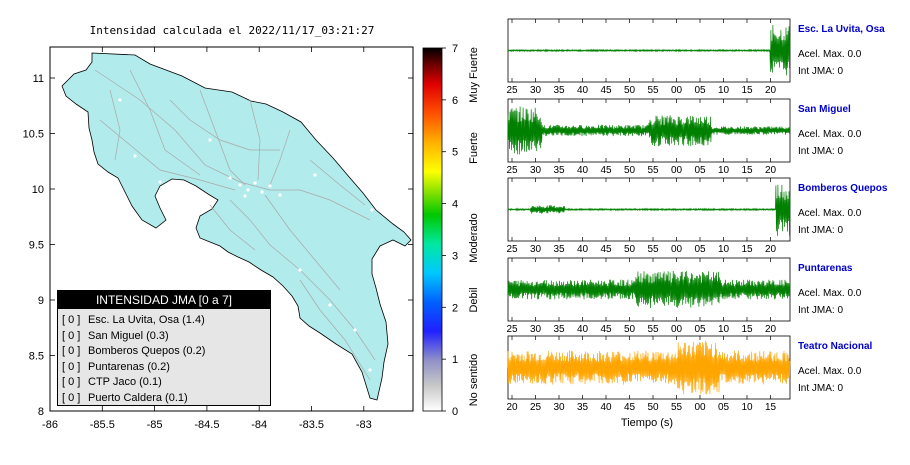 The width and height of the screenshot is (910, 465). What do you see at coordinates (364, 425) in the screenshot?
I see `lon-tick-label: -83` at bounding box center [364, 425].